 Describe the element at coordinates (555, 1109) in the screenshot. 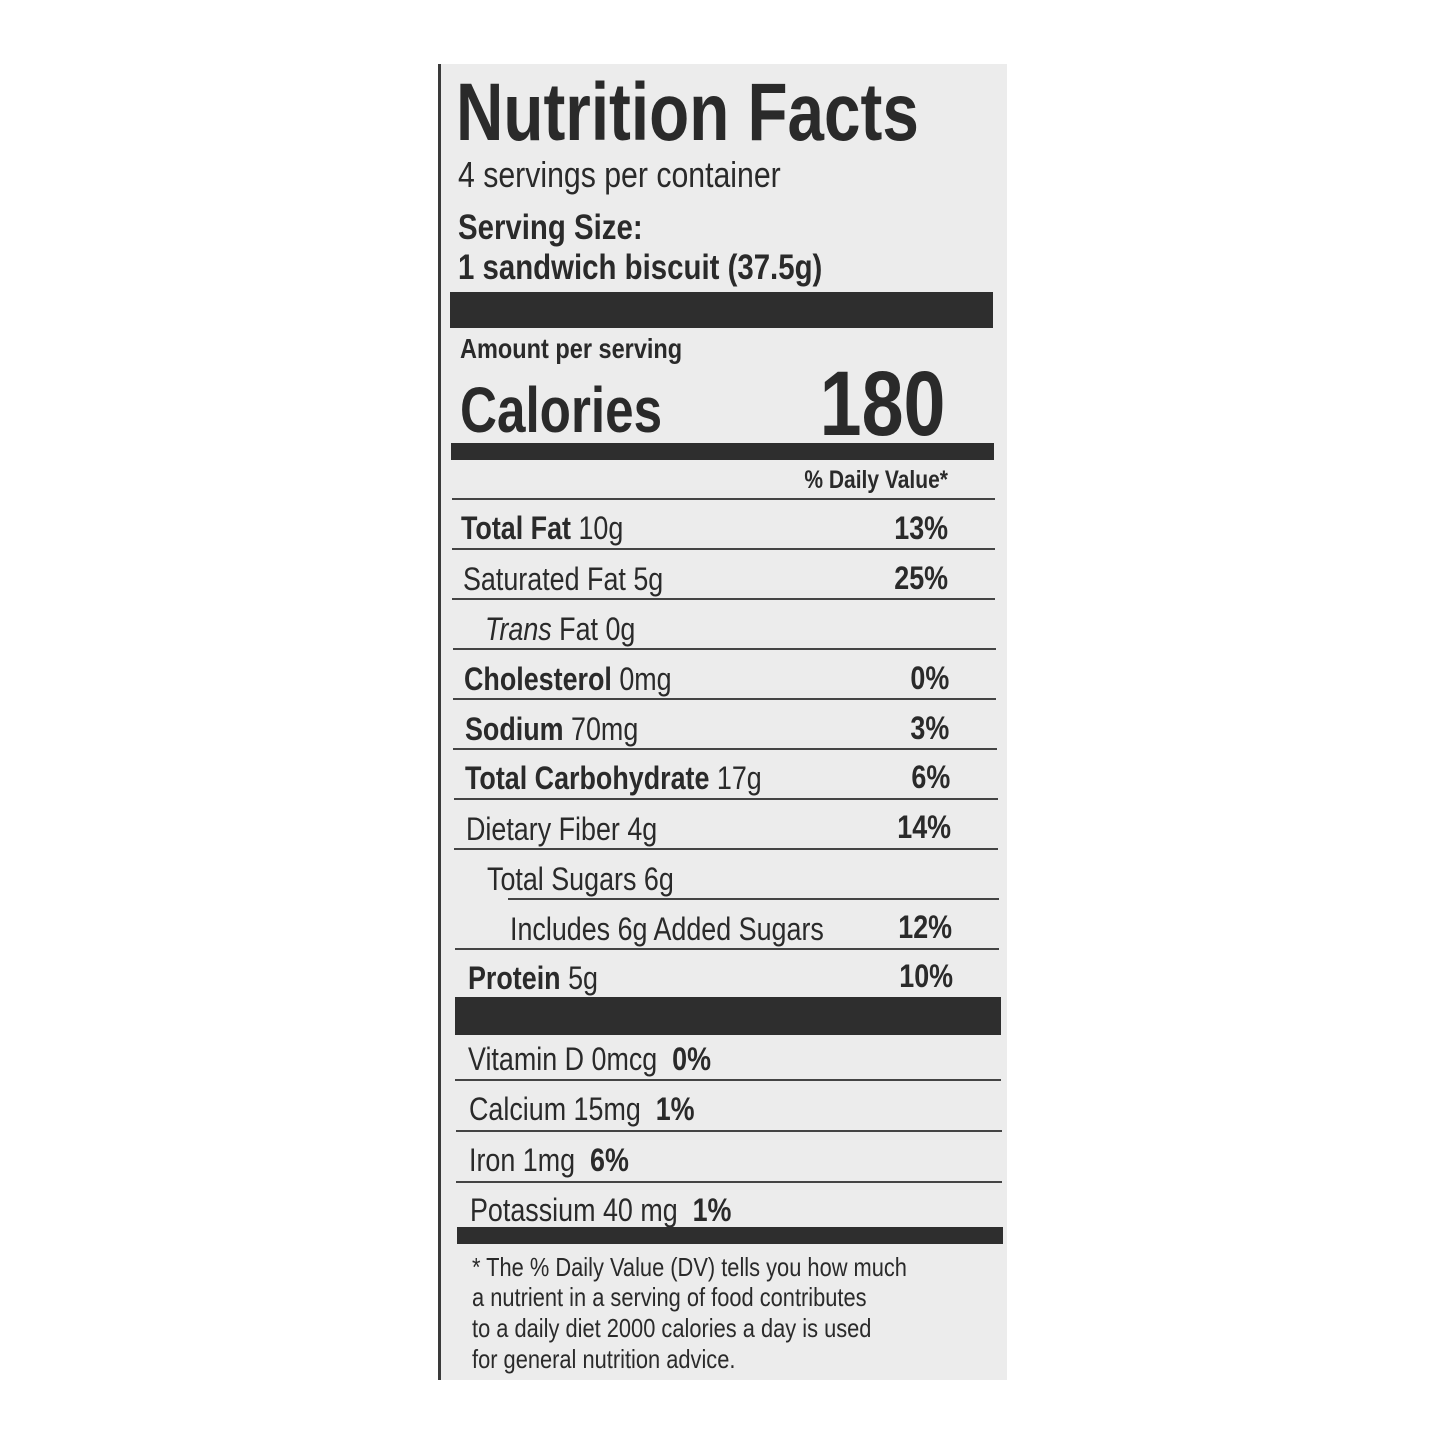

I see `vitamin-name: Calcium 15mg` at that location.